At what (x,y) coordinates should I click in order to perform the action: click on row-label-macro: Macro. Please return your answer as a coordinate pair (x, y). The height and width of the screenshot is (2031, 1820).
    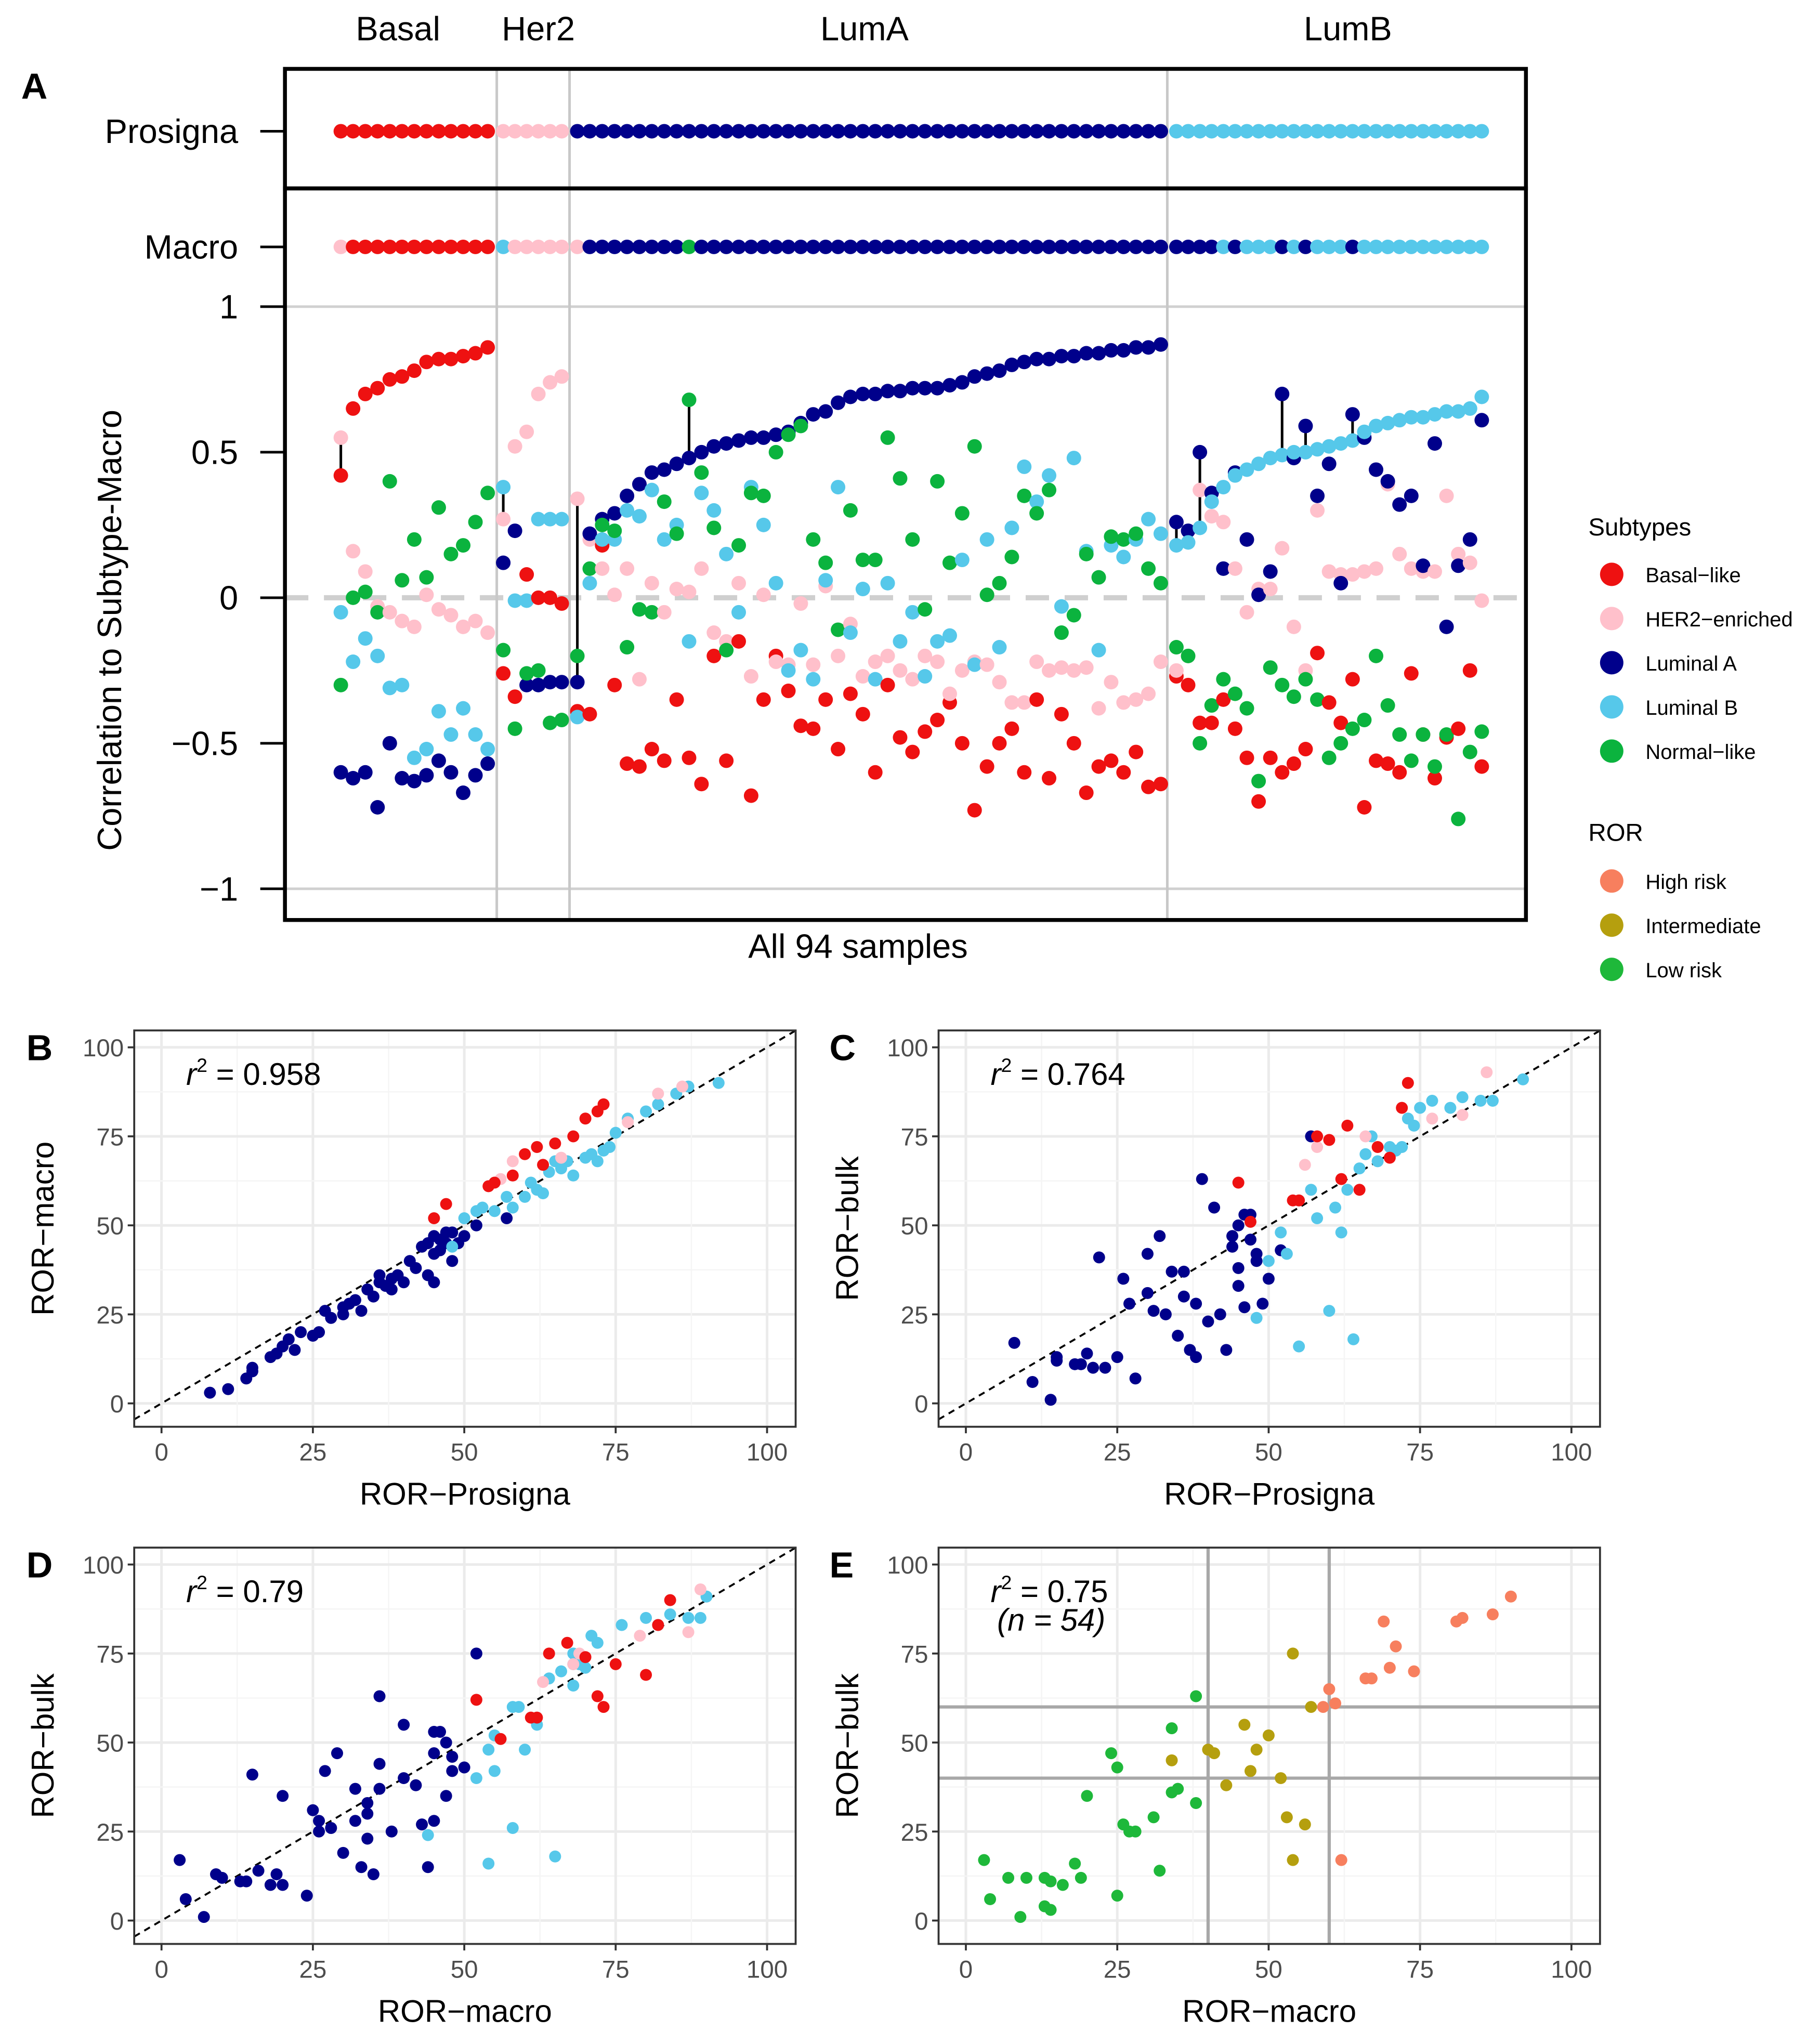
    Looking at the image, I should click on (192, 247).